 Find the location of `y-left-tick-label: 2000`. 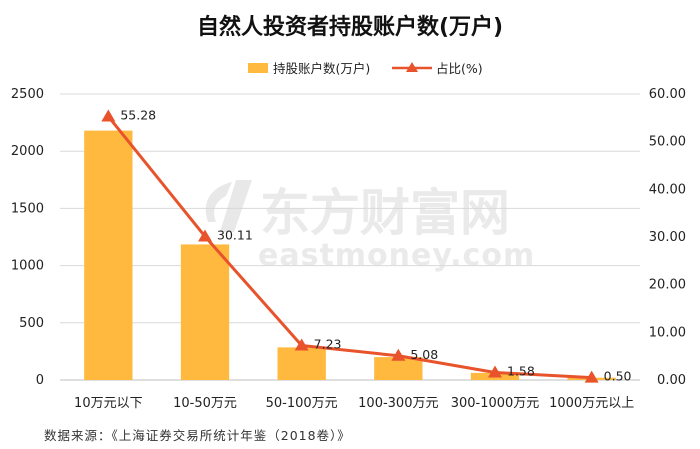

y-left-tick-label: 2000 is located at coordinates (27, 151).